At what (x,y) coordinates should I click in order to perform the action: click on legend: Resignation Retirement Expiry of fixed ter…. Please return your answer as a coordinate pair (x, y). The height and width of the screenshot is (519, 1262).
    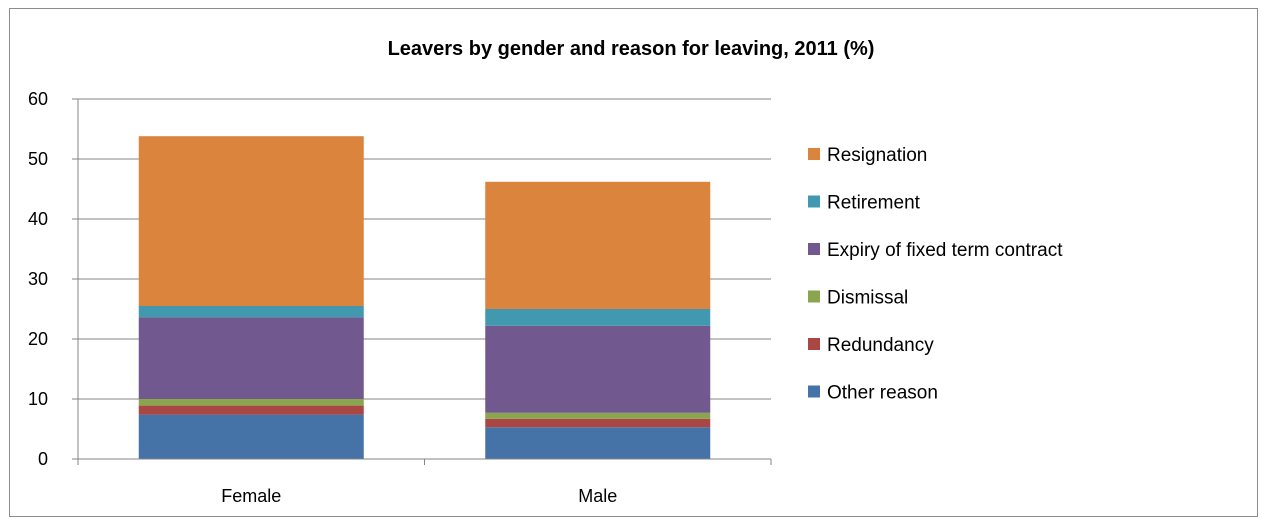
    Looking at the image, I should click on (935, 274).